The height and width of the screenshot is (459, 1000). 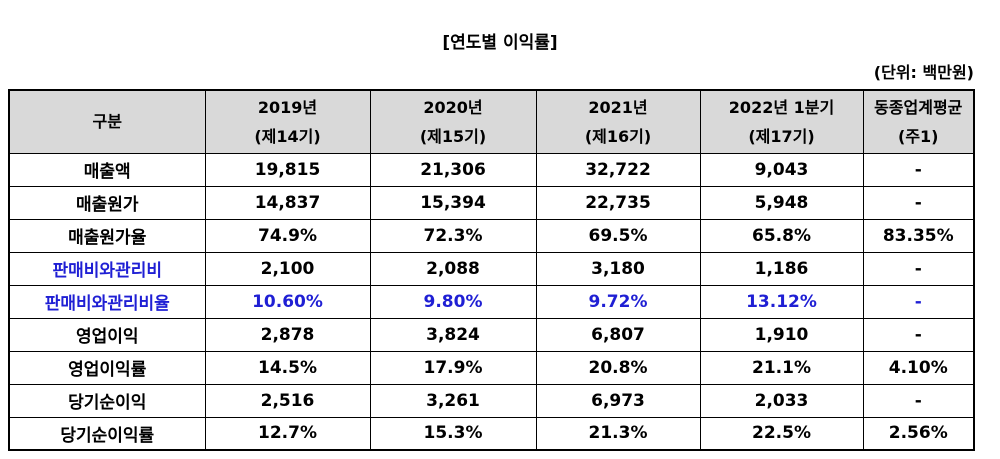 What do you see at coordinates (287, 121) in the screenshot?
I see `header-2019: 2019년 (제14기)` at bounding box center [287, 121].